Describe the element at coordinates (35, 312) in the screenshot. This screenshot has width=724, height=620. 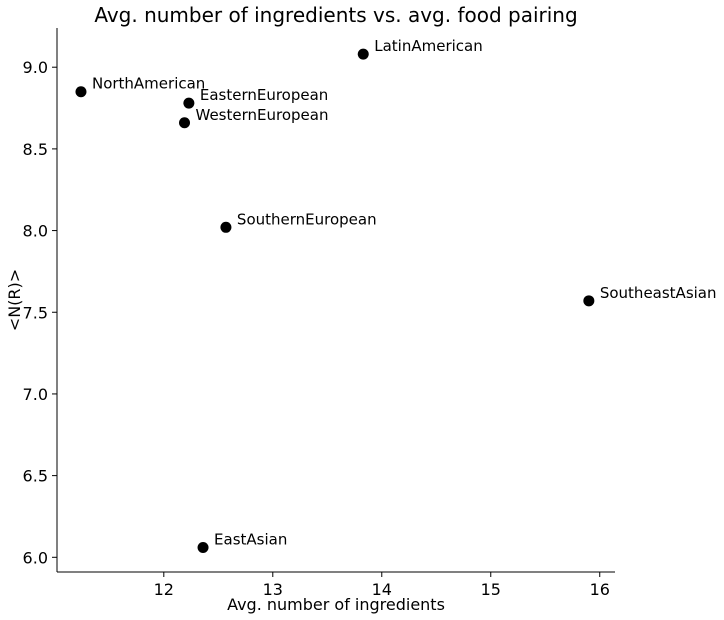
I see `y-tick-label: 7.5` at that location.